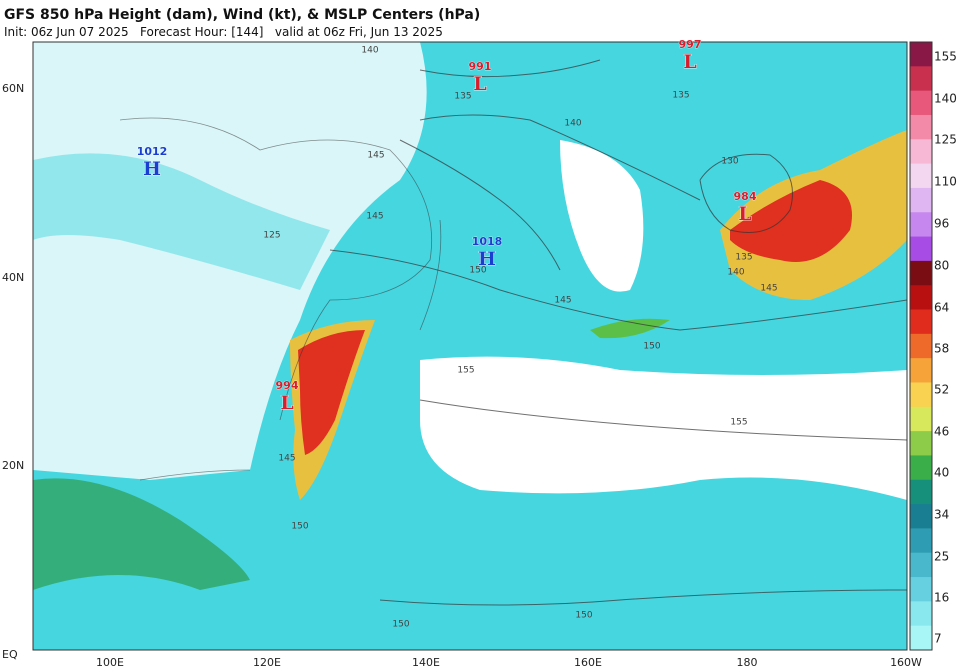  I want to click on colorbar-label: 96, so click(941, 224).